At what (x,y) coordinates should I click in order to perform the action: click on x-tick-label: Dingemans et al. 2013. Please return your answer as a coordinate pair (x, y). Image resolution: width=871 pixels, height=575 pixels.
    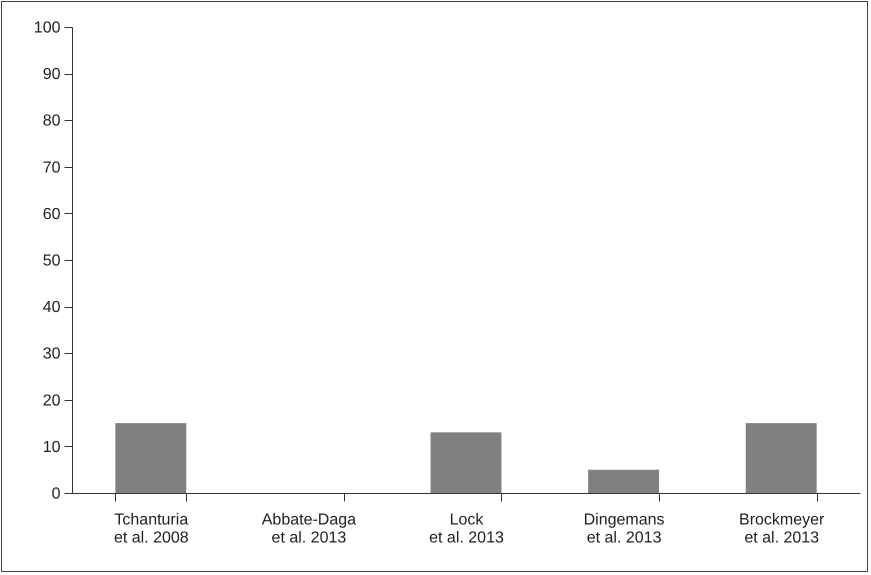
    Looking at the image, I should click on (624, 529).